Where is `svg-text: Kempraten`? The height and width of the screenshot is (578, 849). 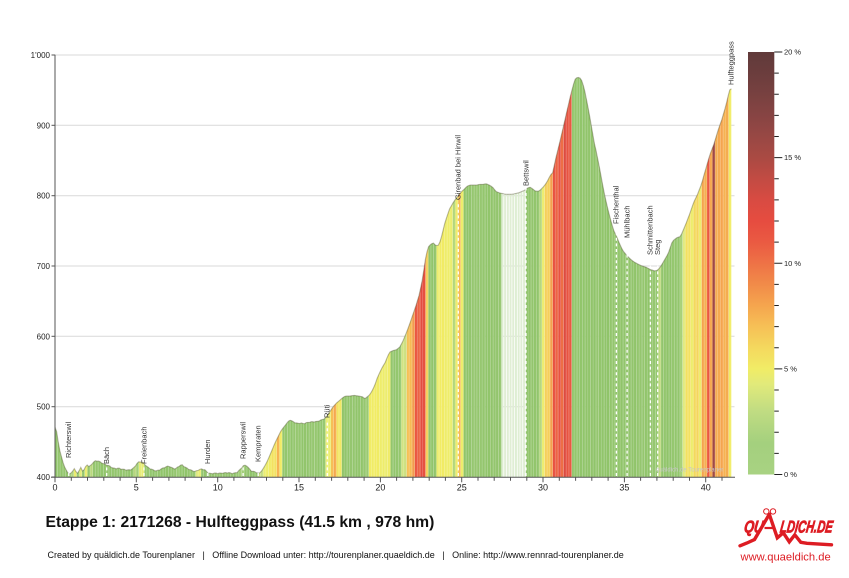 svg-text: Kempraten is located at coordinates (258, 443).